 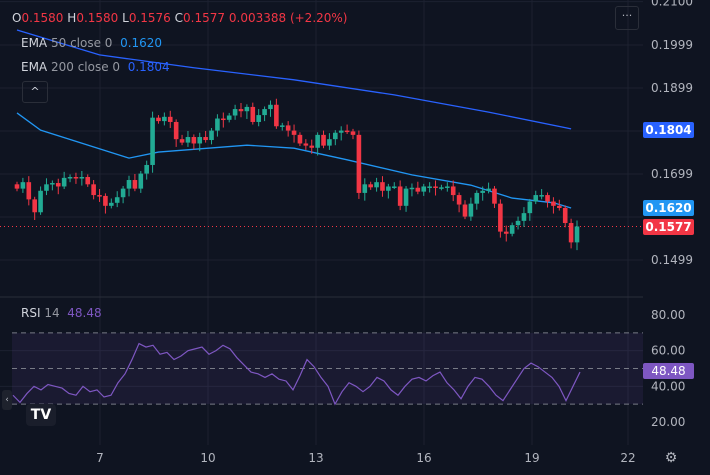 What do you see at coordinates (92, 43) in the screenshot?
I see `ema50-legend: EMA 50 close 0 0.1620` at bounding box center [92, 43].